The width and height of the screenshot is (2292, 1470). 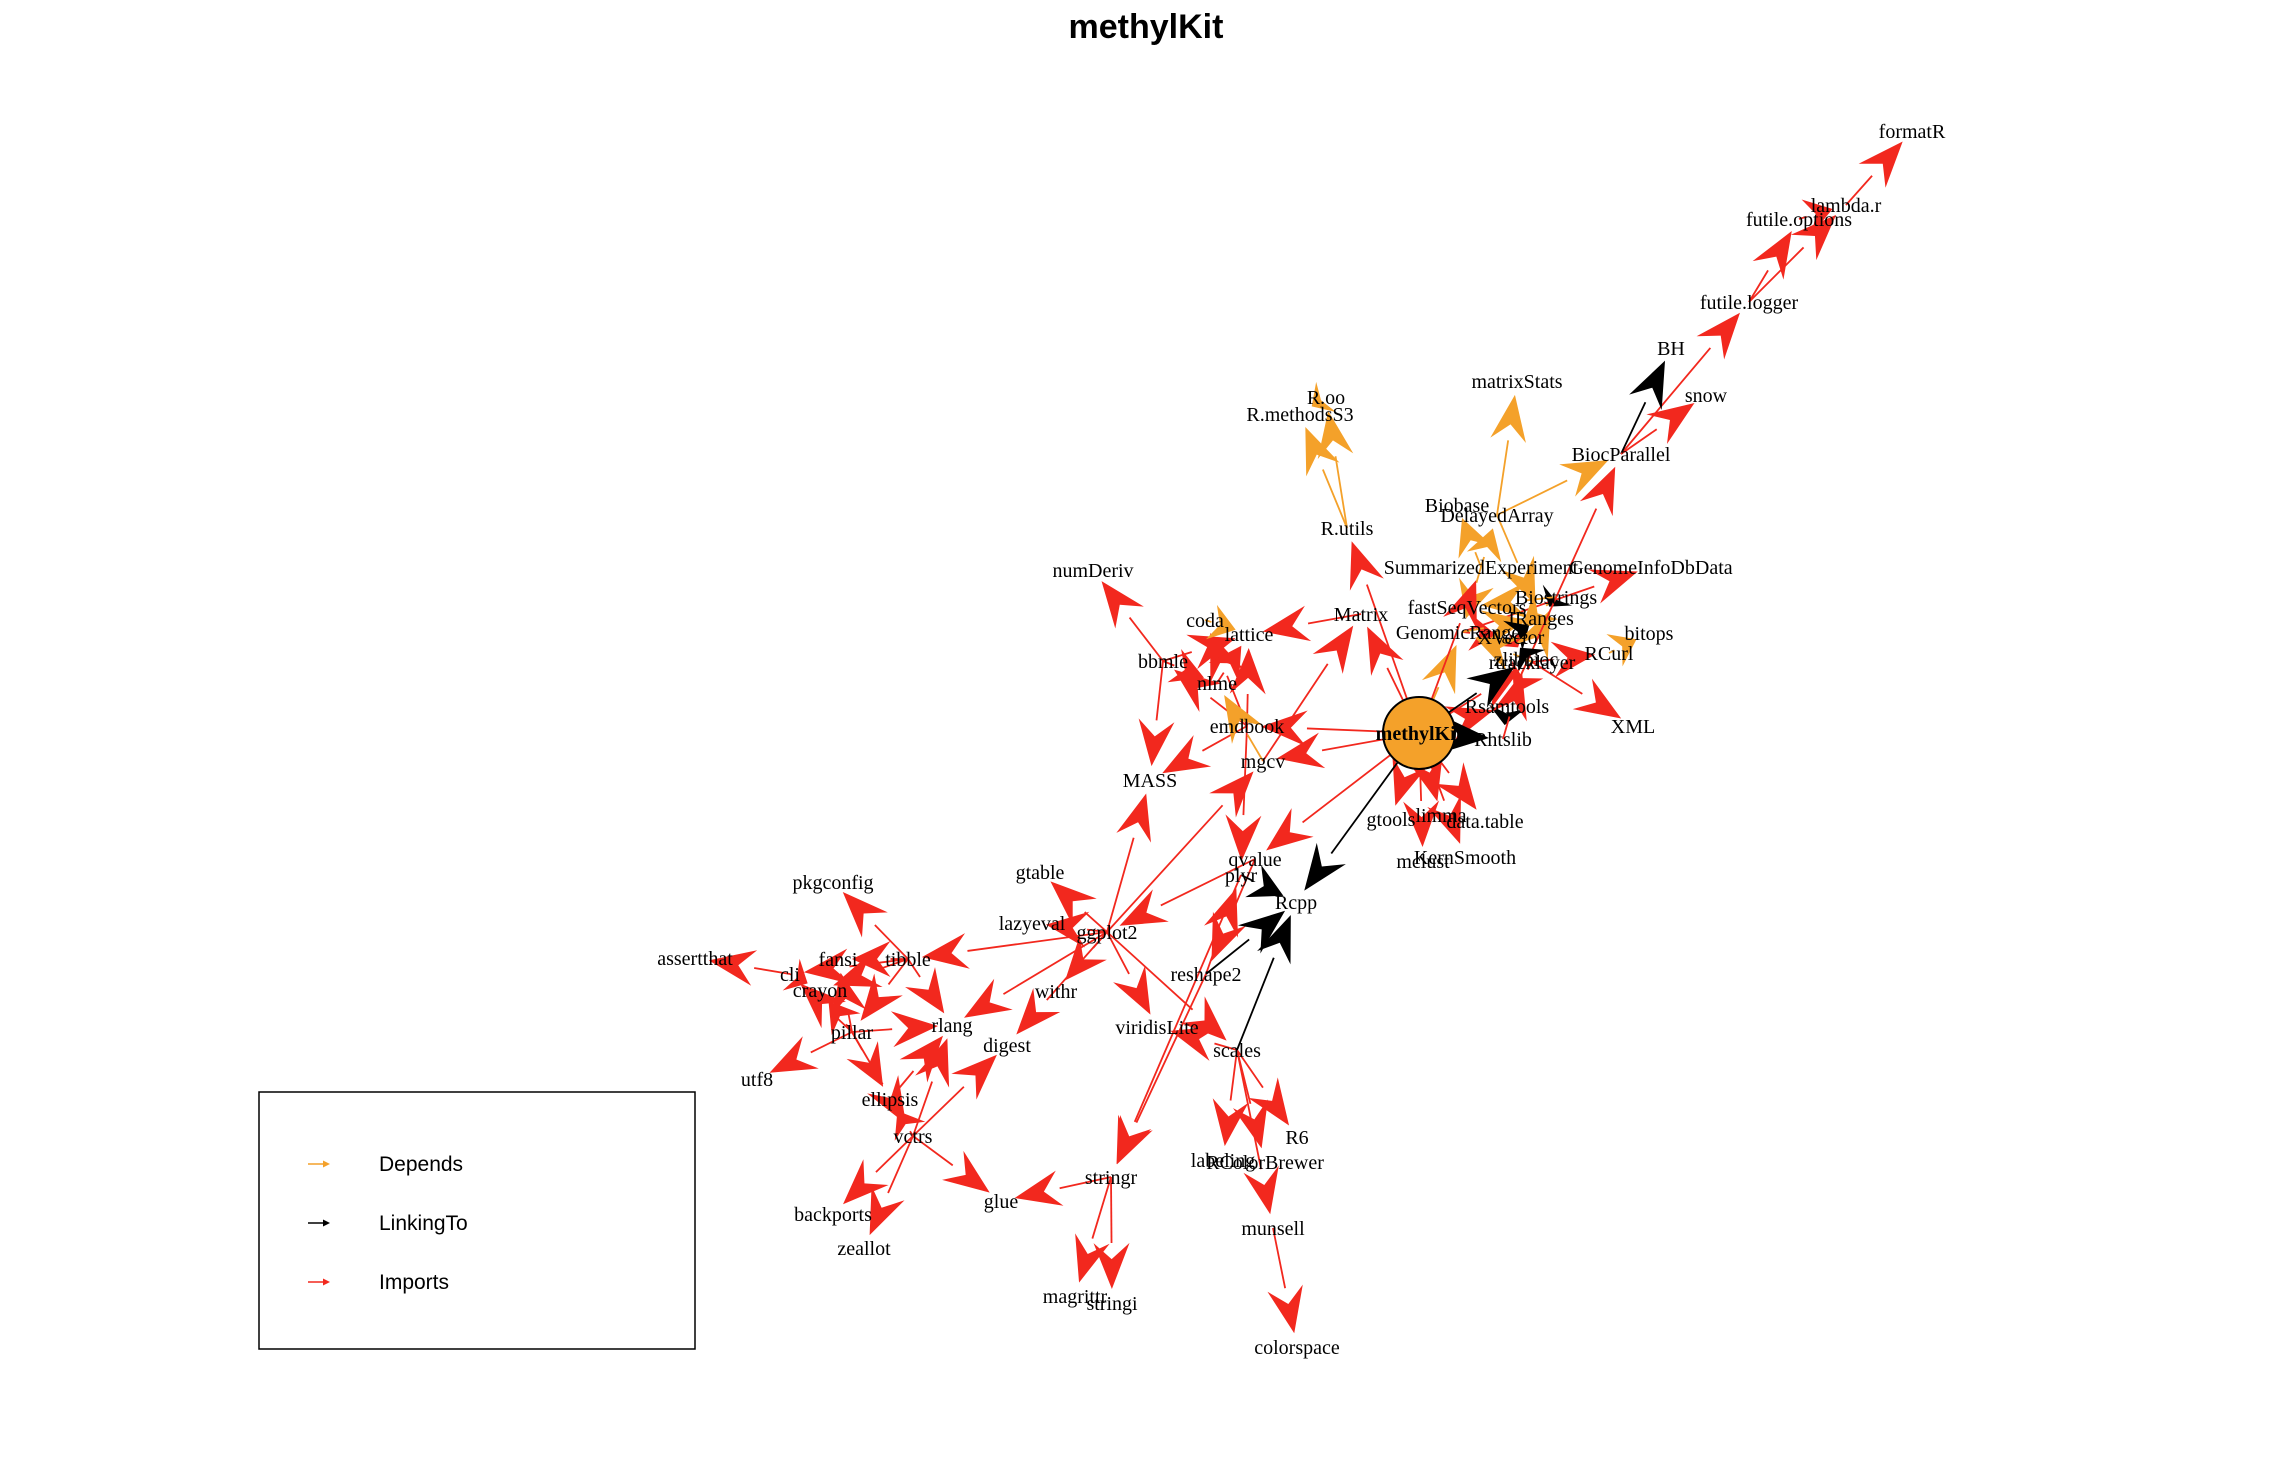 What do you see at coordinates (1334, 619) in the screenshot?
I see `edge-Matrix-lattice` at bounding box center [1334, 619].